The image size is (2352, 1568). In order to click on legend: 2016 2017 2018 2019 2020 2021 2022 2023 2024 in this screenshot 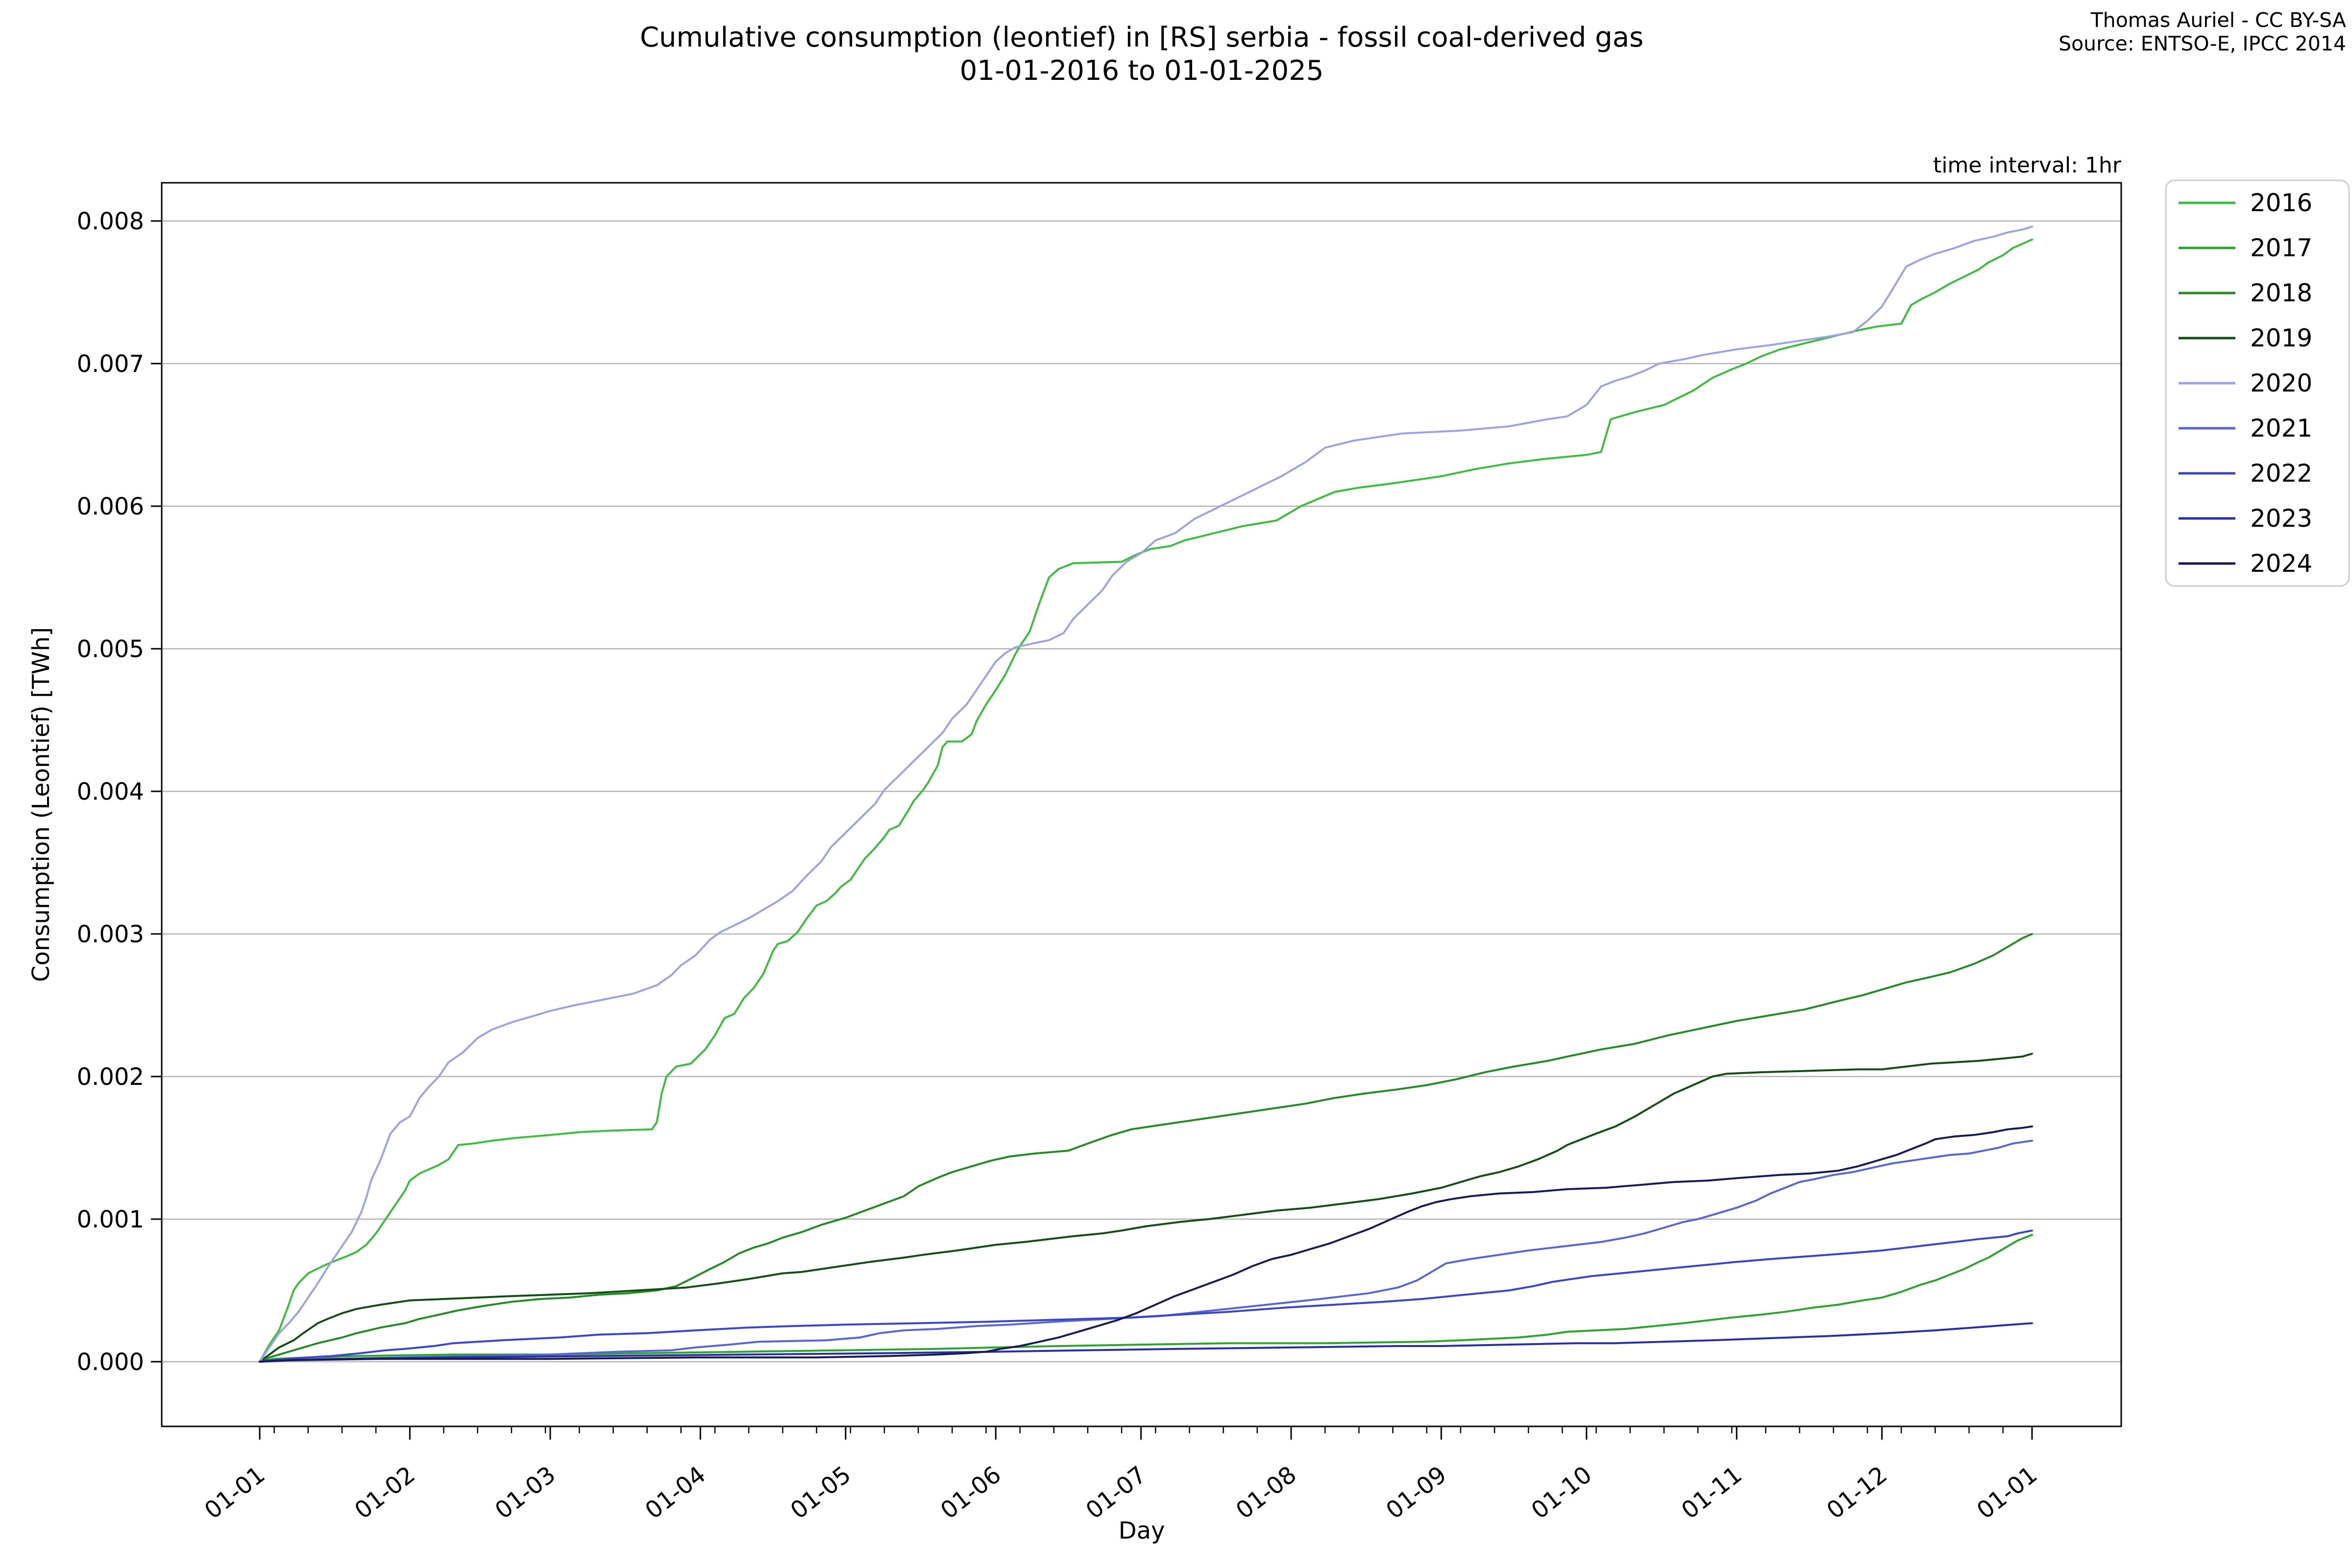, I will do `click(2257, 383)`.